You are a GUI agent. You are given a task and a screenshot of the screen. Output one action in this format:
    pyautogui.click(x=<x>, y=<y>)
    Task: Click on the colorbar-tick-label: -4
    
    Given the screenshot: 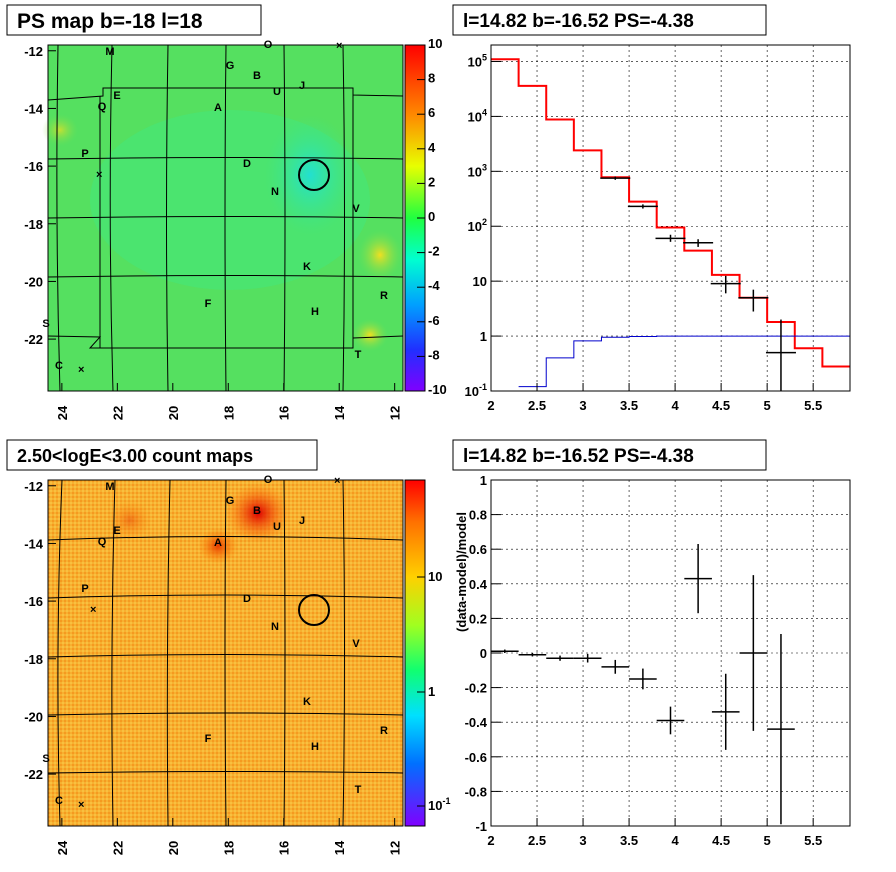 What is the action you would take?
    pyautogui.click(x=434, y=285)
    